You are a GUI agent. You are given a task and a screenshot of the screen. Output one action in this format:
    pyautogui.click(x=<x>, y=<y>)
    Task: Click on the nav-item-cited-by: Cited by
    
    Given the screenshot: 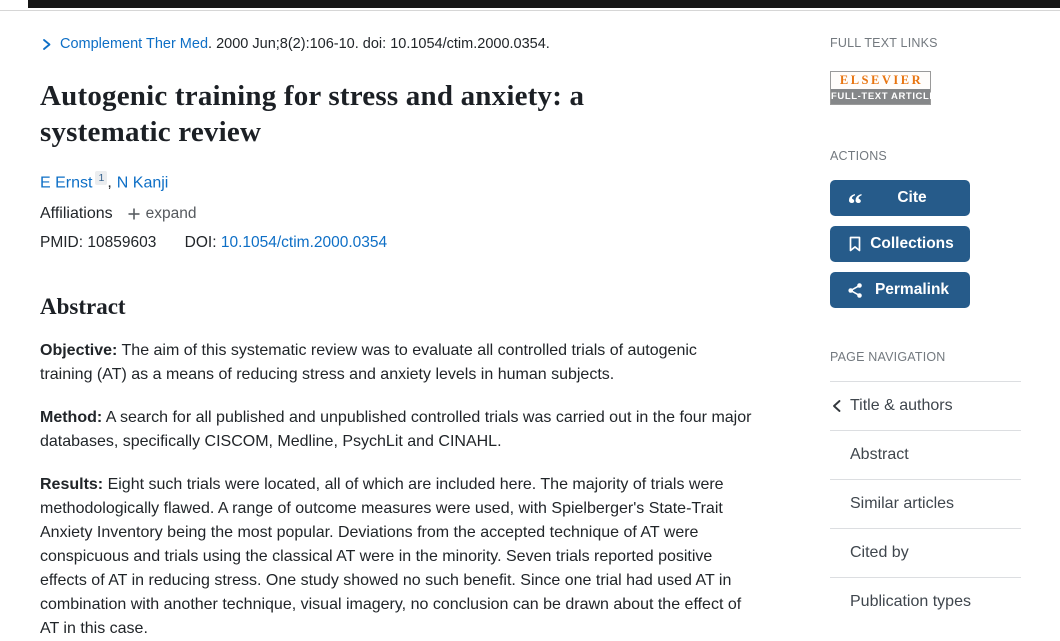 What is the action you would take?
    pyautogui.click(x=925, y=552)
    